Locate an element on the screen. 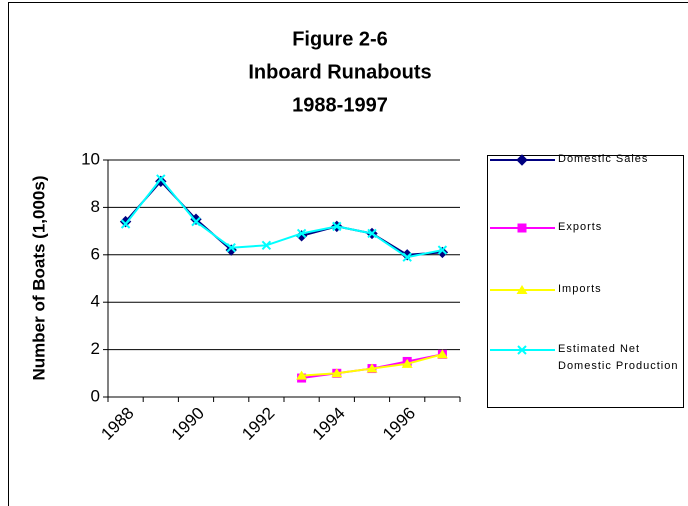 This screenshot has width=688, height=506. y-tick-label: 4 is located at coordinates (95, 301).